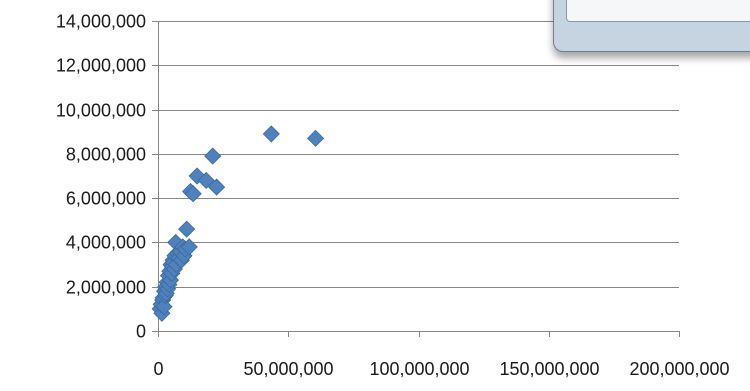 Image resolution: width=750 pixels, height=391 pixels. I want to click on dialog-content-area, so click(658, 11).